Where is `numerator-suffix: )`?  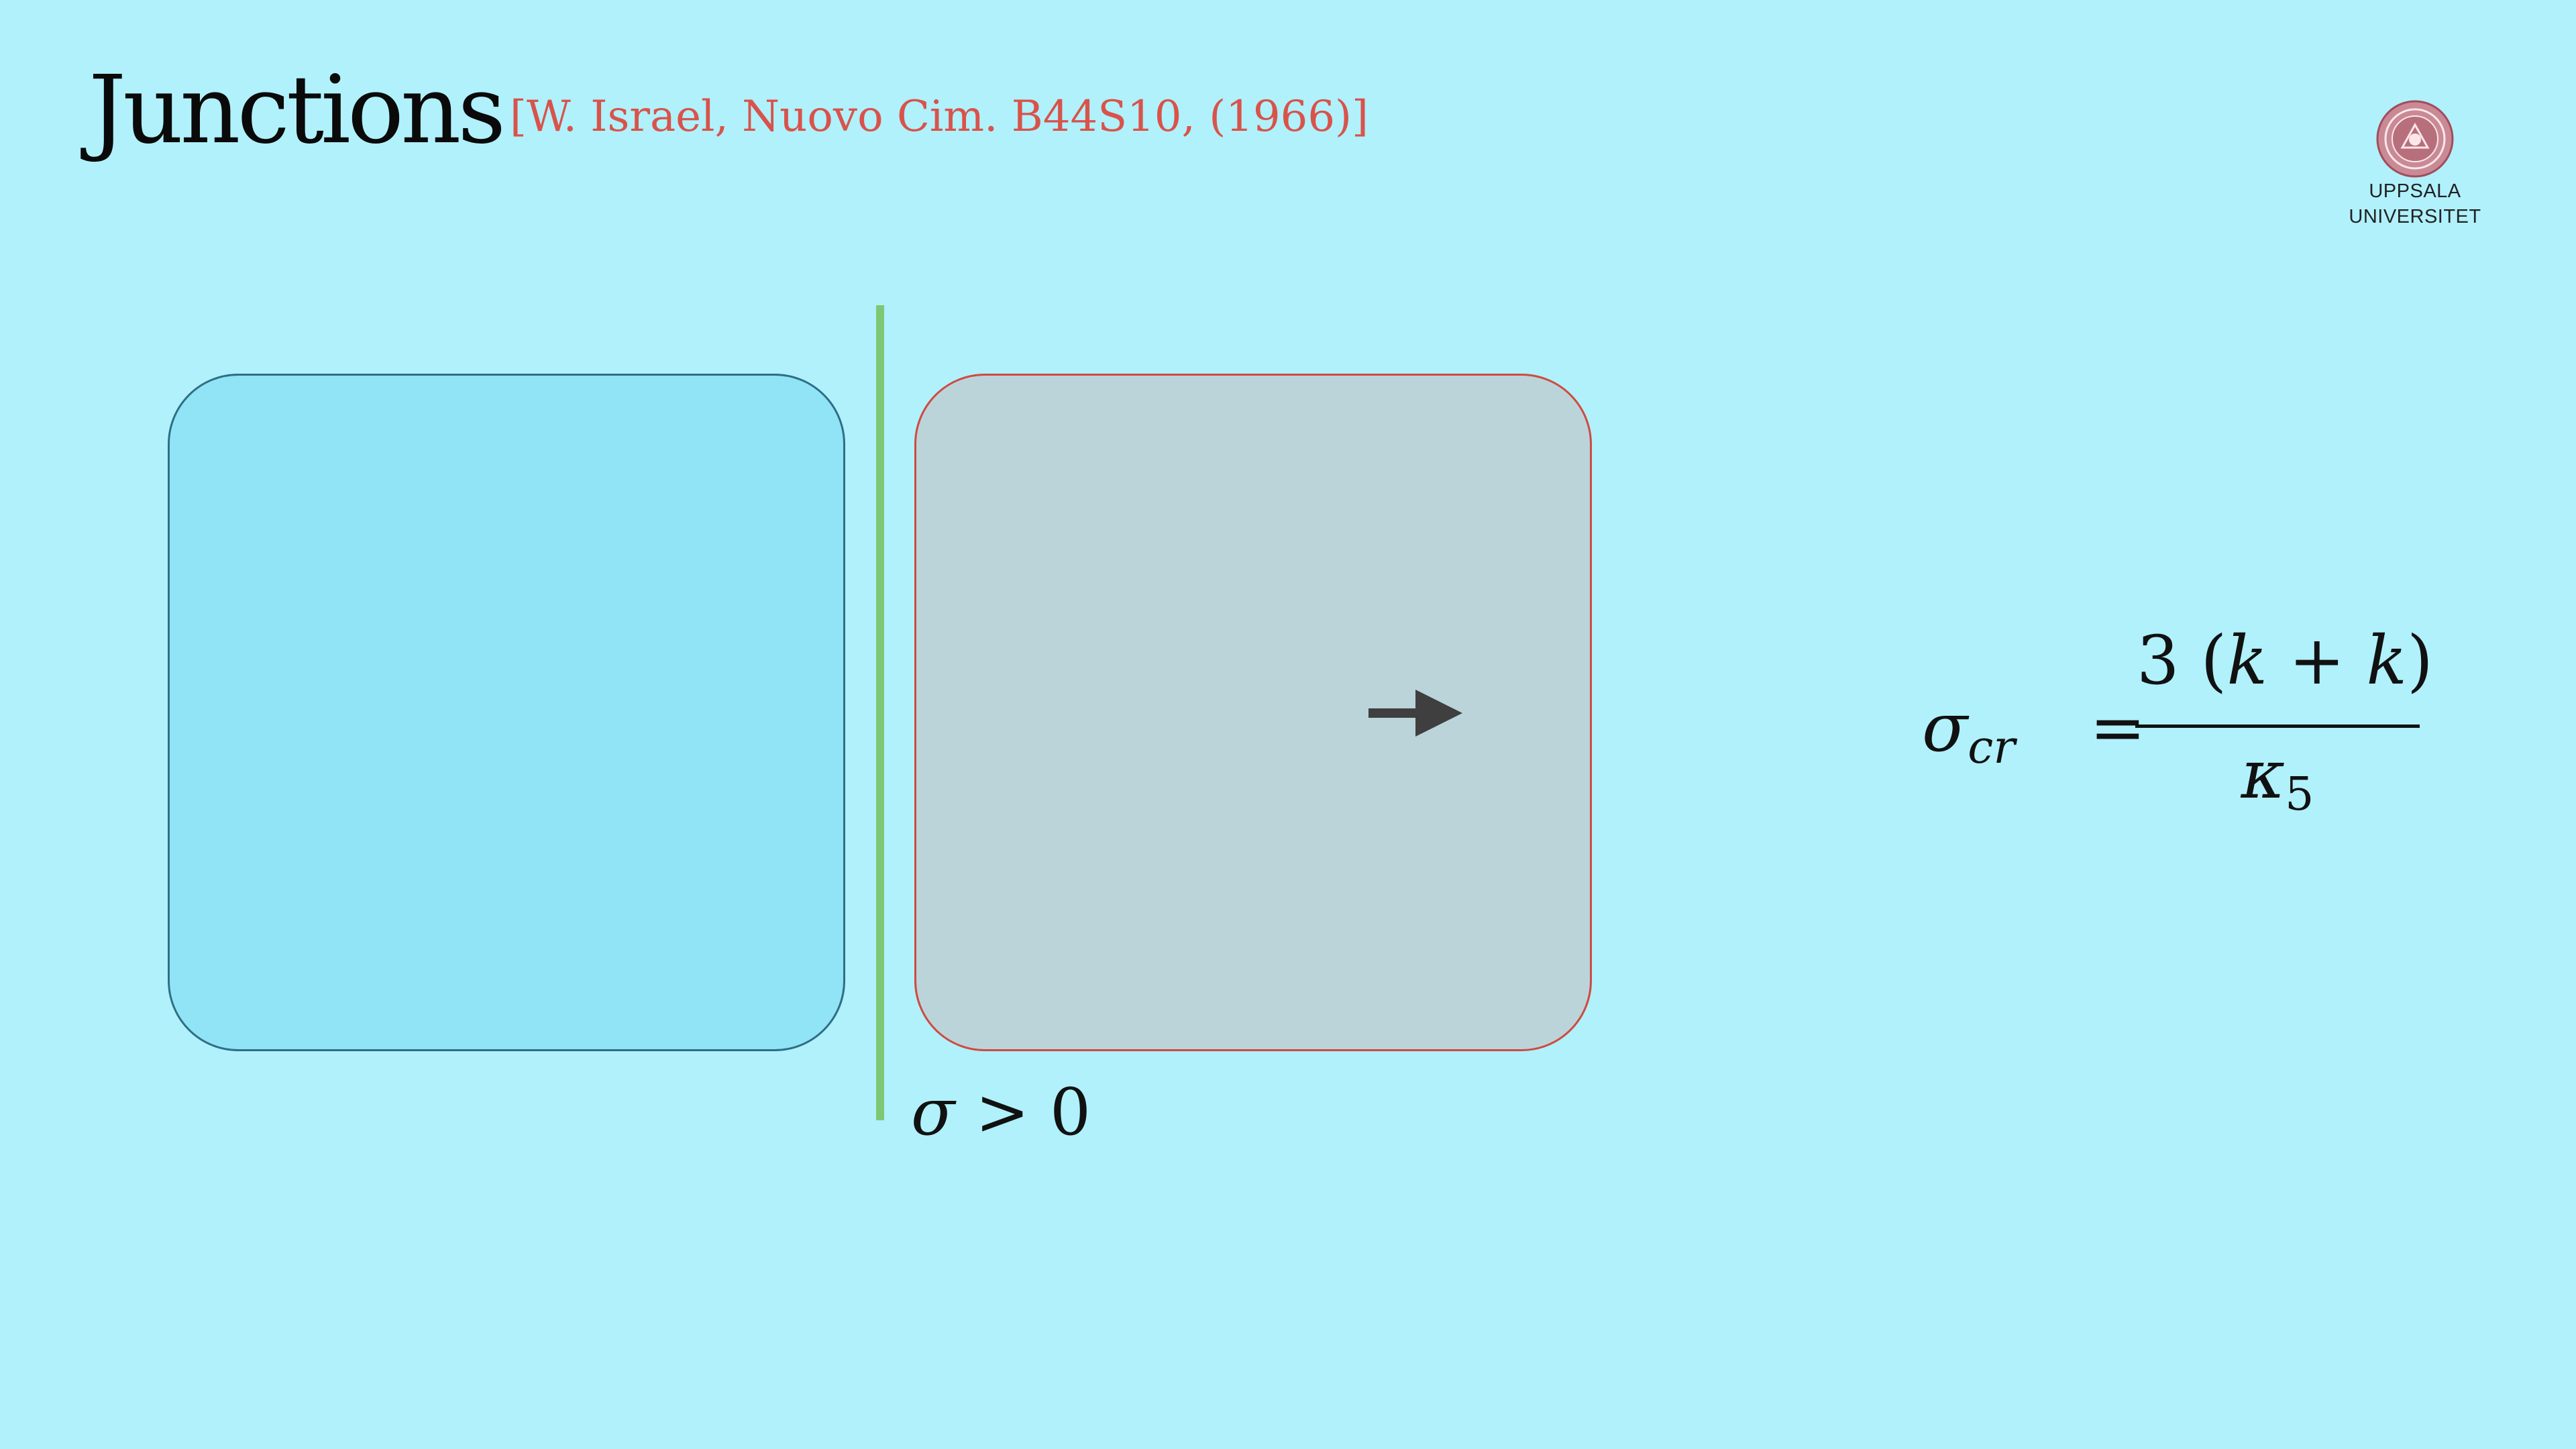 numerator-suffix: ) is located at coordinates (2420, 660).